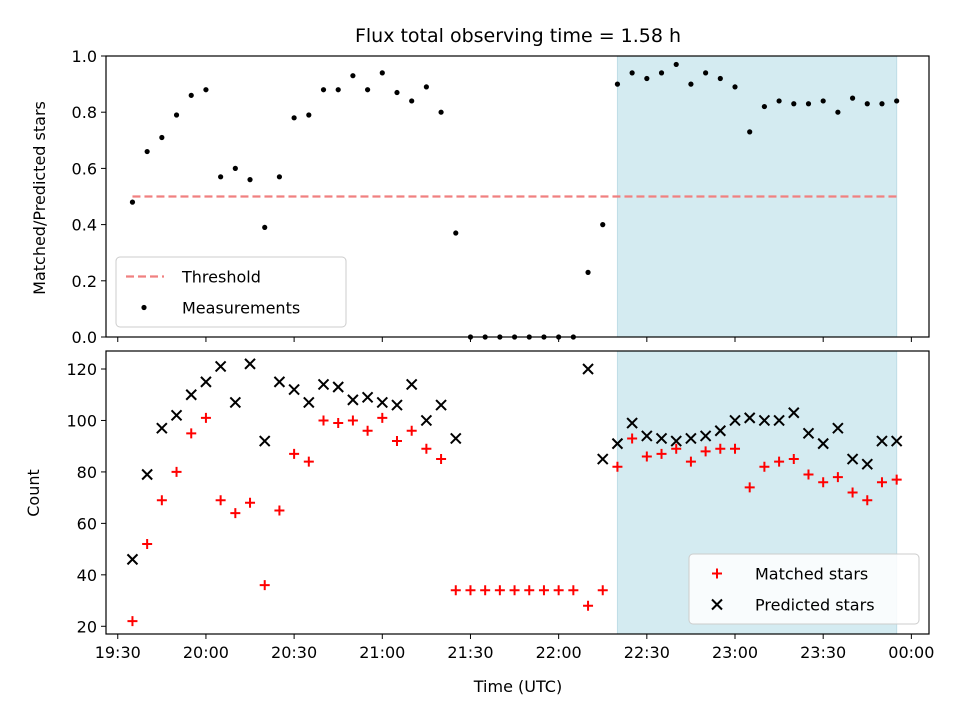  Describe the element at coordinates (911, 652) in the screenshot. I see `x-tick-label: 00:00` at that location.